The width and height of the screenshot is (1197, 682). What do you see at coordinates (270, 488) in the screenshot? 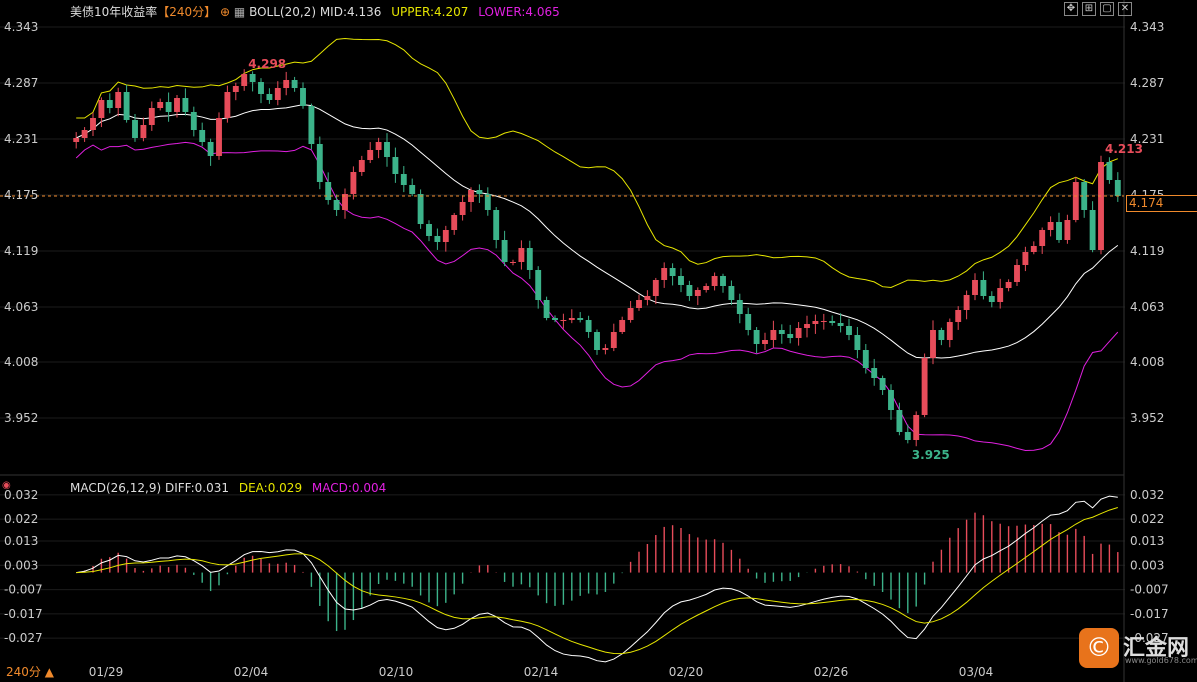
I see `macd-dea: DEA:0.029` at bounding box center [270, 488].